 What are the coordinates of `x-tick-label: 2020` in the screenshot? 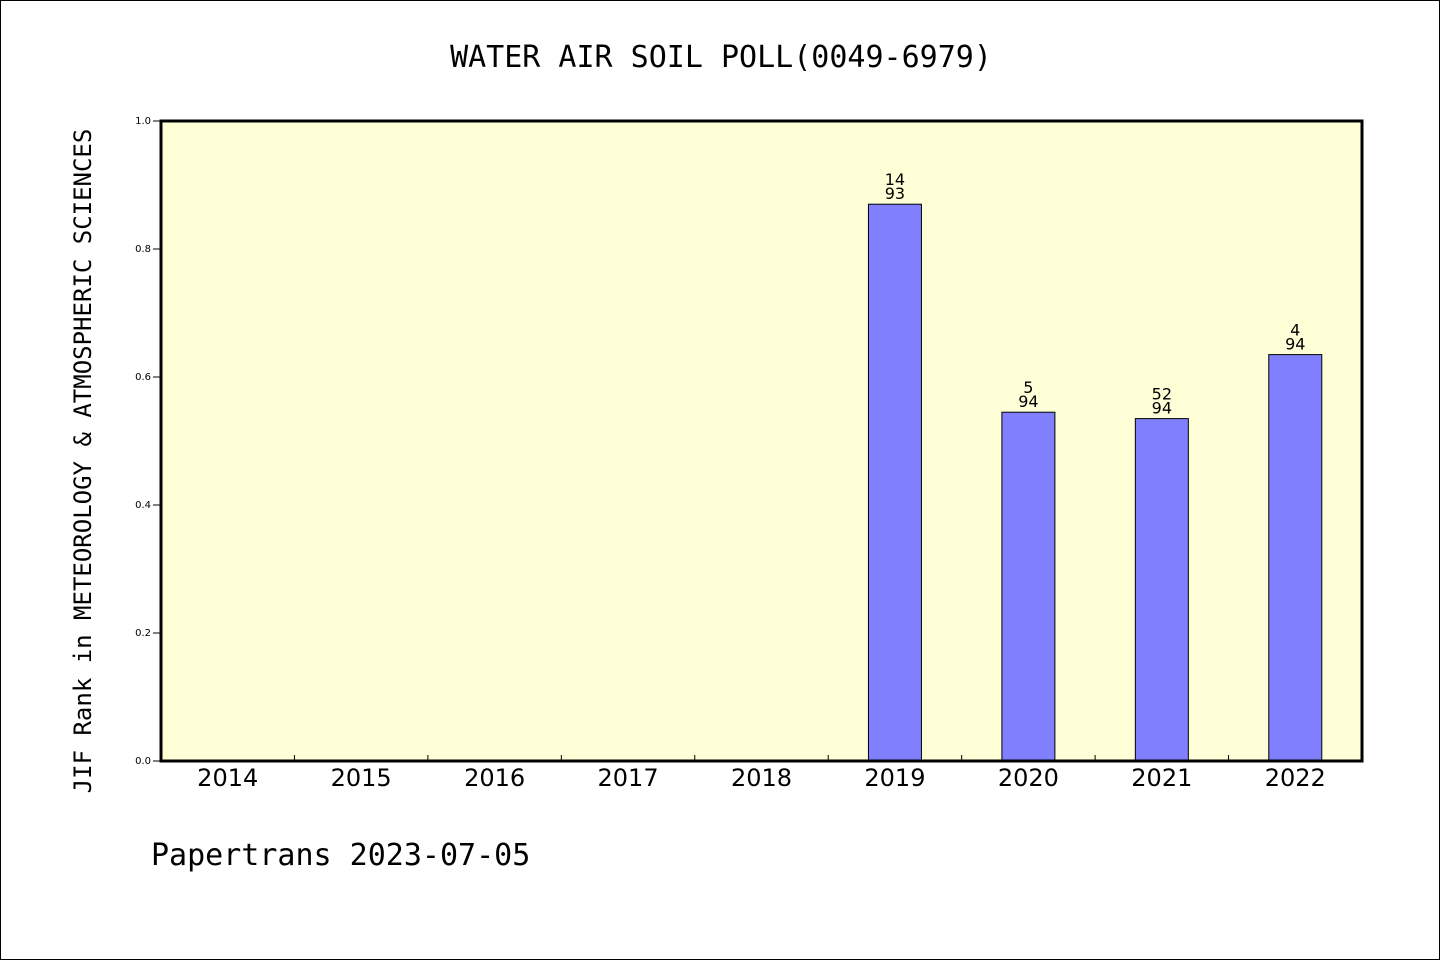 It's located at (1028, 778).